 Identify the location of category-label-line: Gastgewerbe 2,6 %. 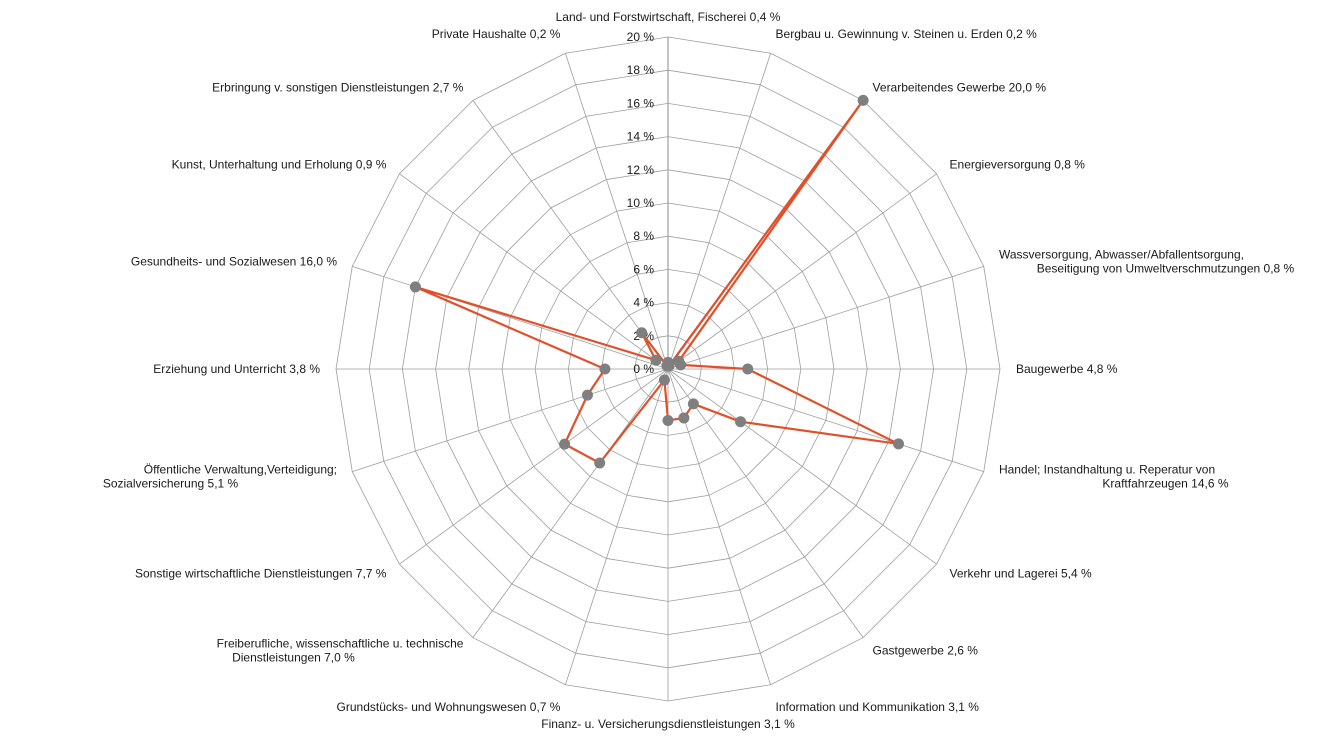
(926, 651).